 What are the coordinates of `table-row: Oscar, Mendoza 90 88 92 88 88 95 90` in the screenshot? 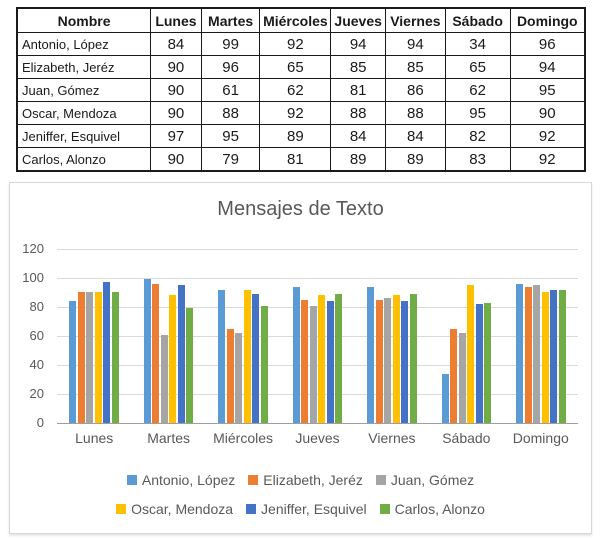 It's located at (301, 113).